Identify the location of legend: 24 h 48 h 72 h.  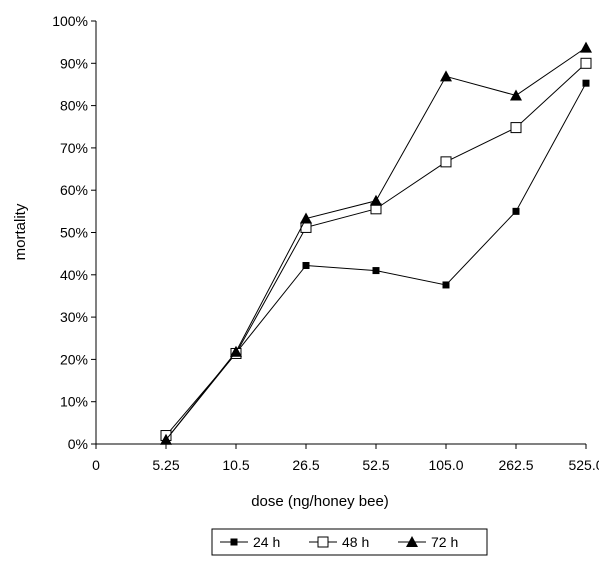
(349, 542).